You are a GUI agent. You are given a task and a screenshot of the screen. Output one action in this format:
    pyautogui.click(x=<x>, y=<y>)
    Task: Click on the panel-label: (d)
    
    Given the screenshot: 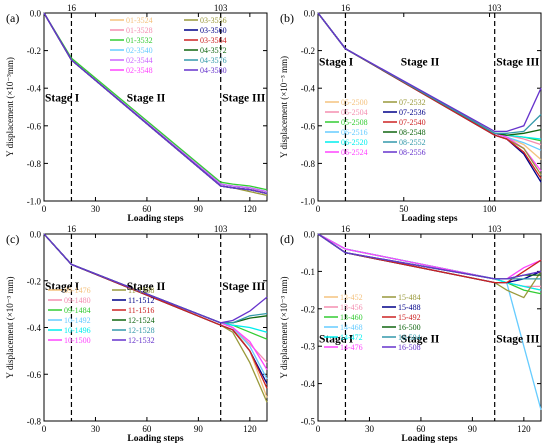 What is the action you would take?
    pyautogui.click(x=287, y=239)
    